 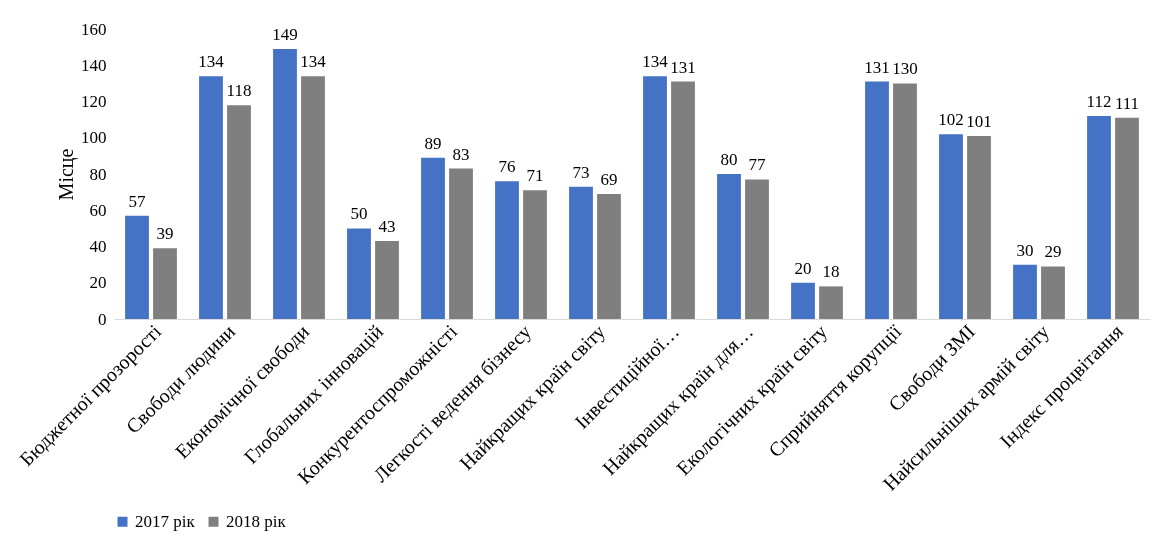 I want to click on data-label: 69, so click(x=609, y=179).